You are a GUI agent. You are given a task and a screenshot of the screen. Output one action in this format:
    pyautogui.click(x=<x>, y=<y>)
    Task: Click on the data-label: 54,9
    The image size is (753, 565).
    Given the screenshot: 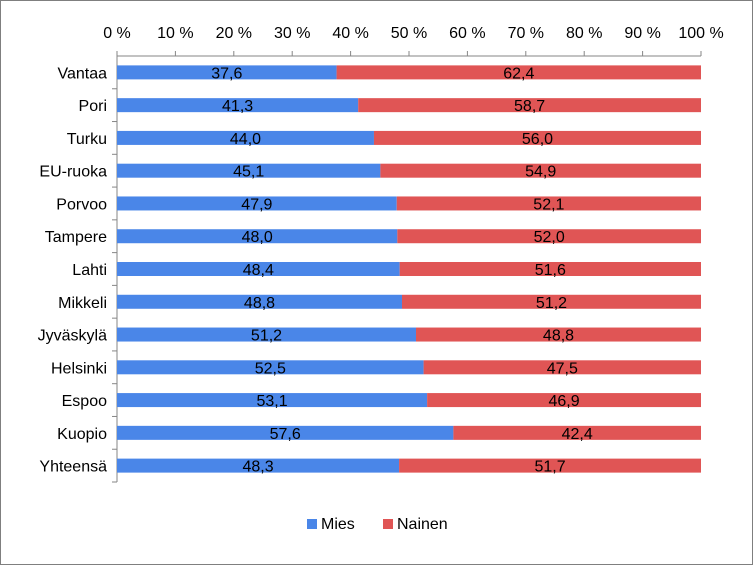 What is the action you would take?
    pyautogui.click(x=540, y=172)
    